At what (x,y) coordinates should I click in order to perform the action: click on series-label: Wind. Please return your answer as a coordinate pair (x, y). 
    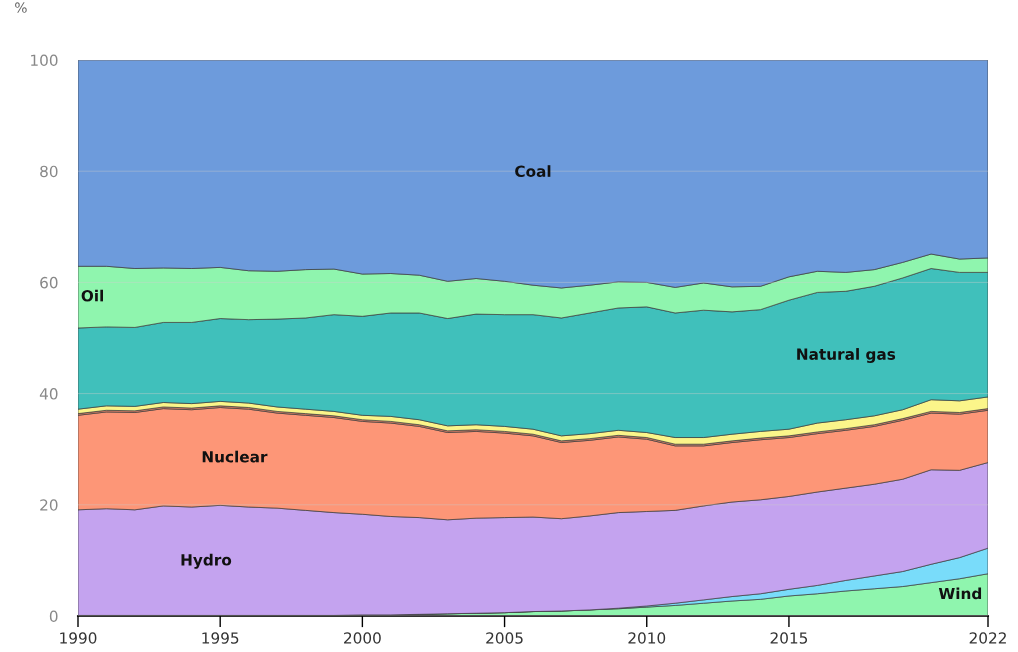
    Looking at the image, I should click on (960, 593).